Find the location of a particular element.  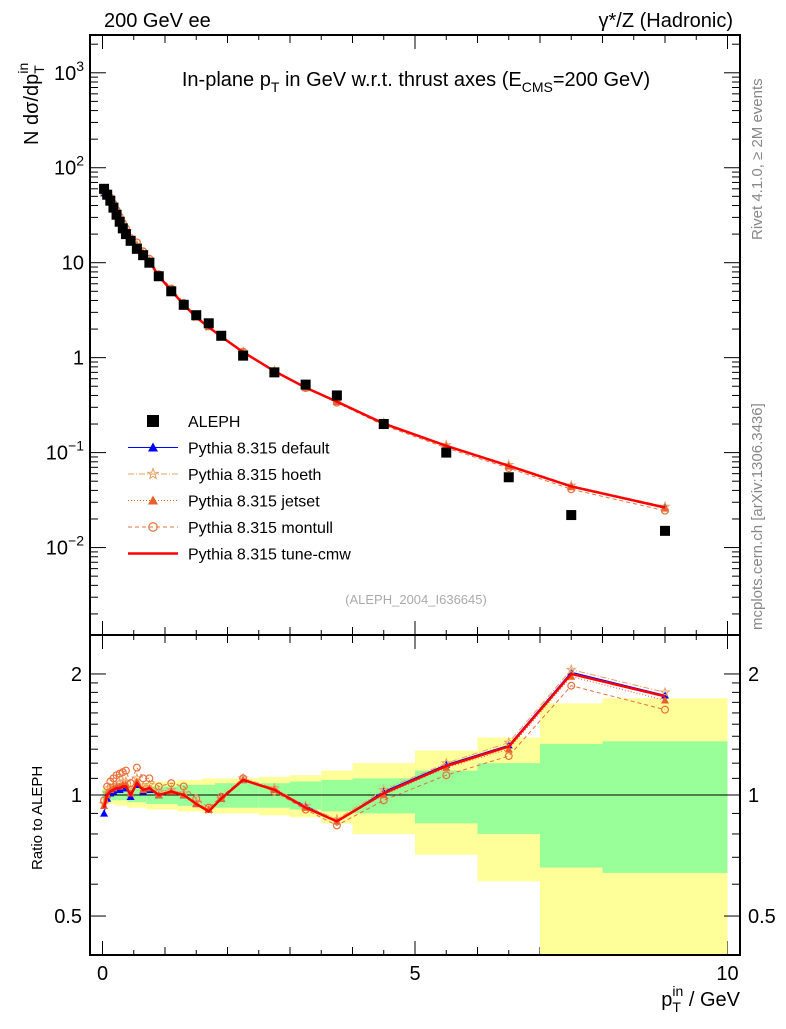

ratio-tick-label: 2 is located at coordinates (76, 675).